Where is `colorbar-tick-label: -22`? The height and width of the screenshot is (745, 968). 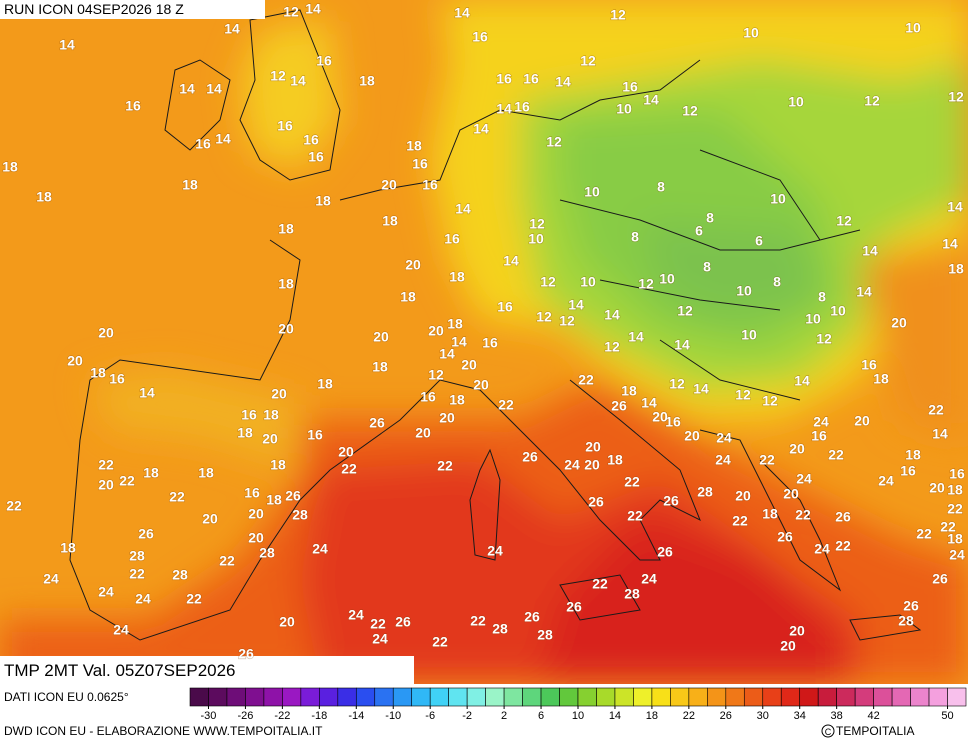 colorbar-tick-label: -22 is located at coordinates (282, 716).